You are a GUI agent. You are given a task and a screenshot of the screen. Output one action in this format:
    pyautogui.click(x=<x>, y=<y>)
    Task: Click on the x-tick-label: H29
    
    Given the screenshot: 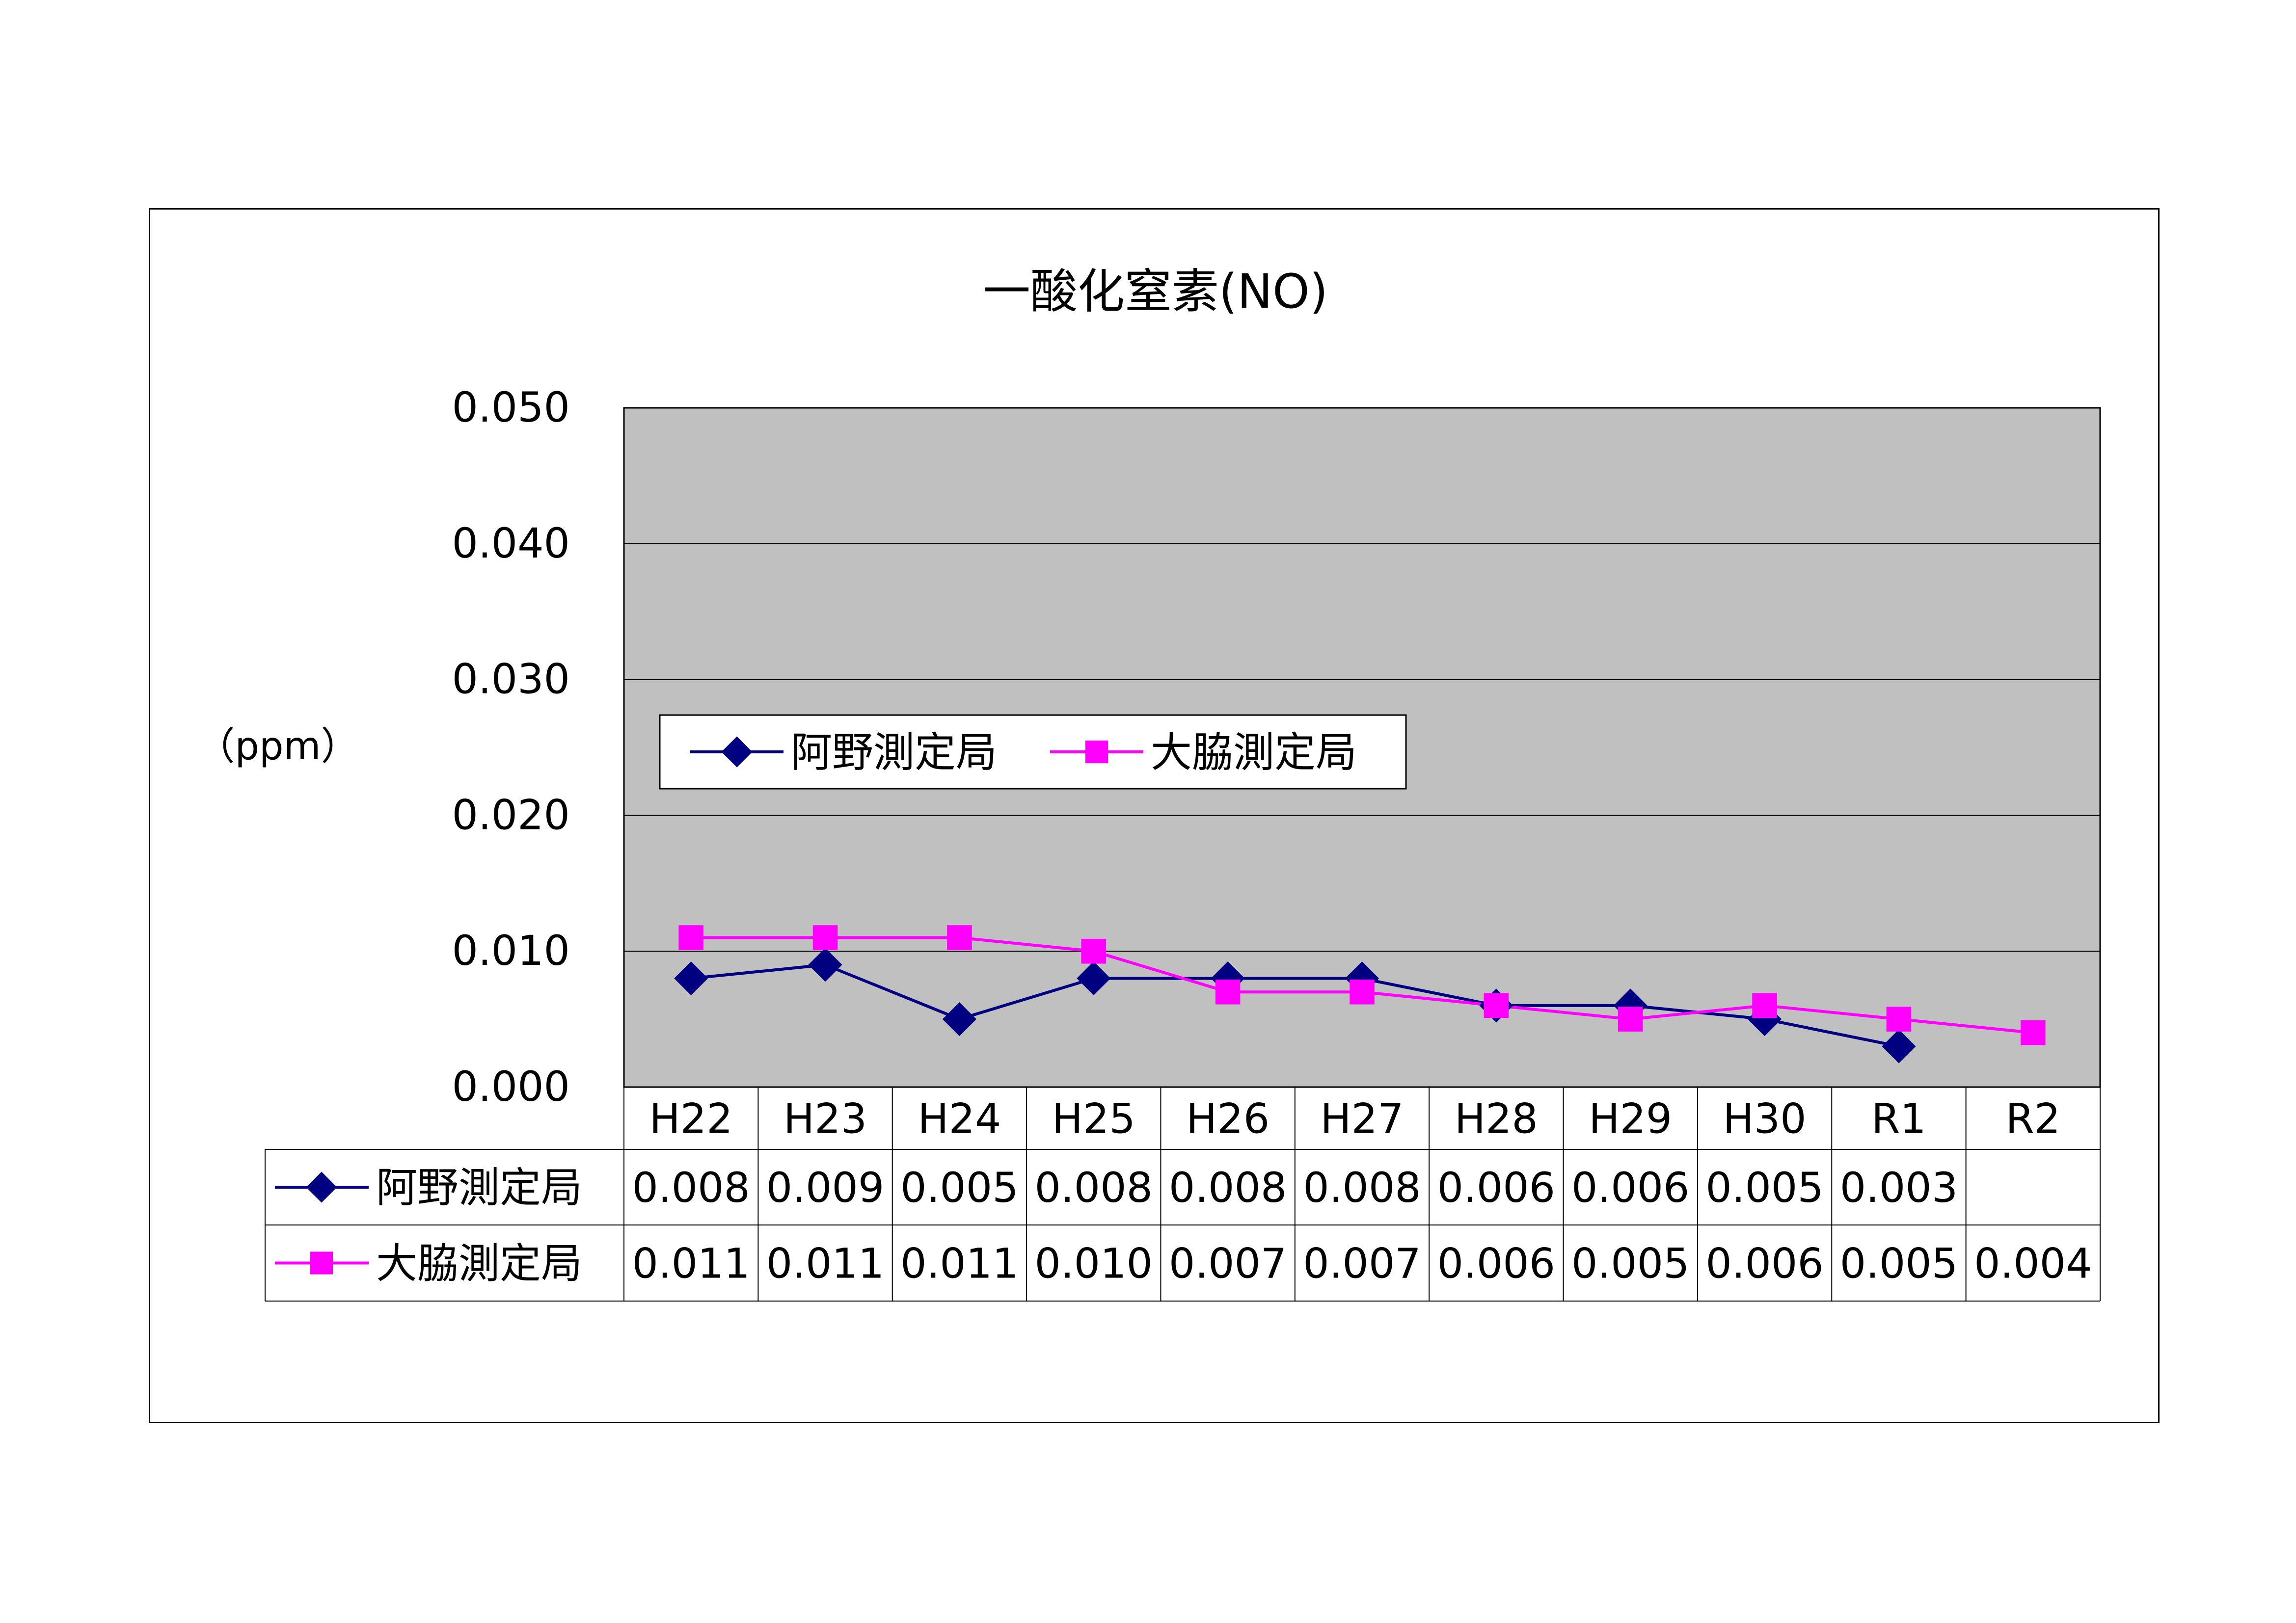 What is the action you would take?
    pyautogui.click(x=1630, y=1119)
    